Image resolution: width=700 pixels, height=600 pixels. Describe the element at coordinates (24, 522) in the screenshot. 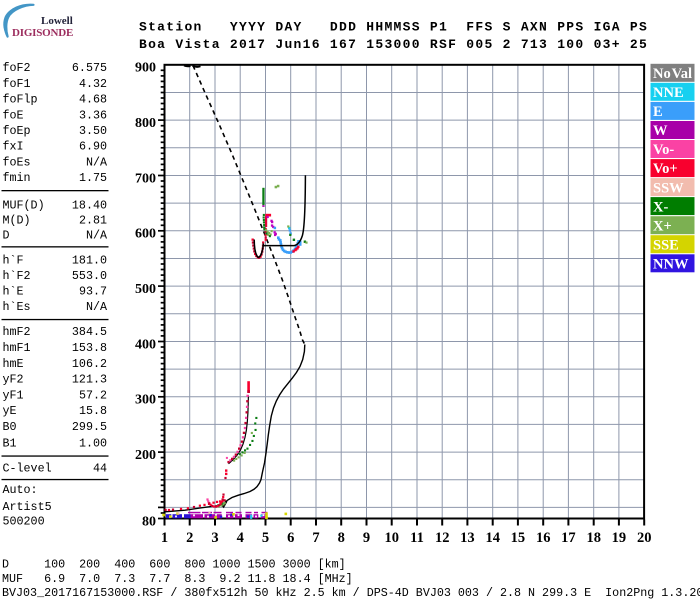

I see `svg-text: 500200` at that location.